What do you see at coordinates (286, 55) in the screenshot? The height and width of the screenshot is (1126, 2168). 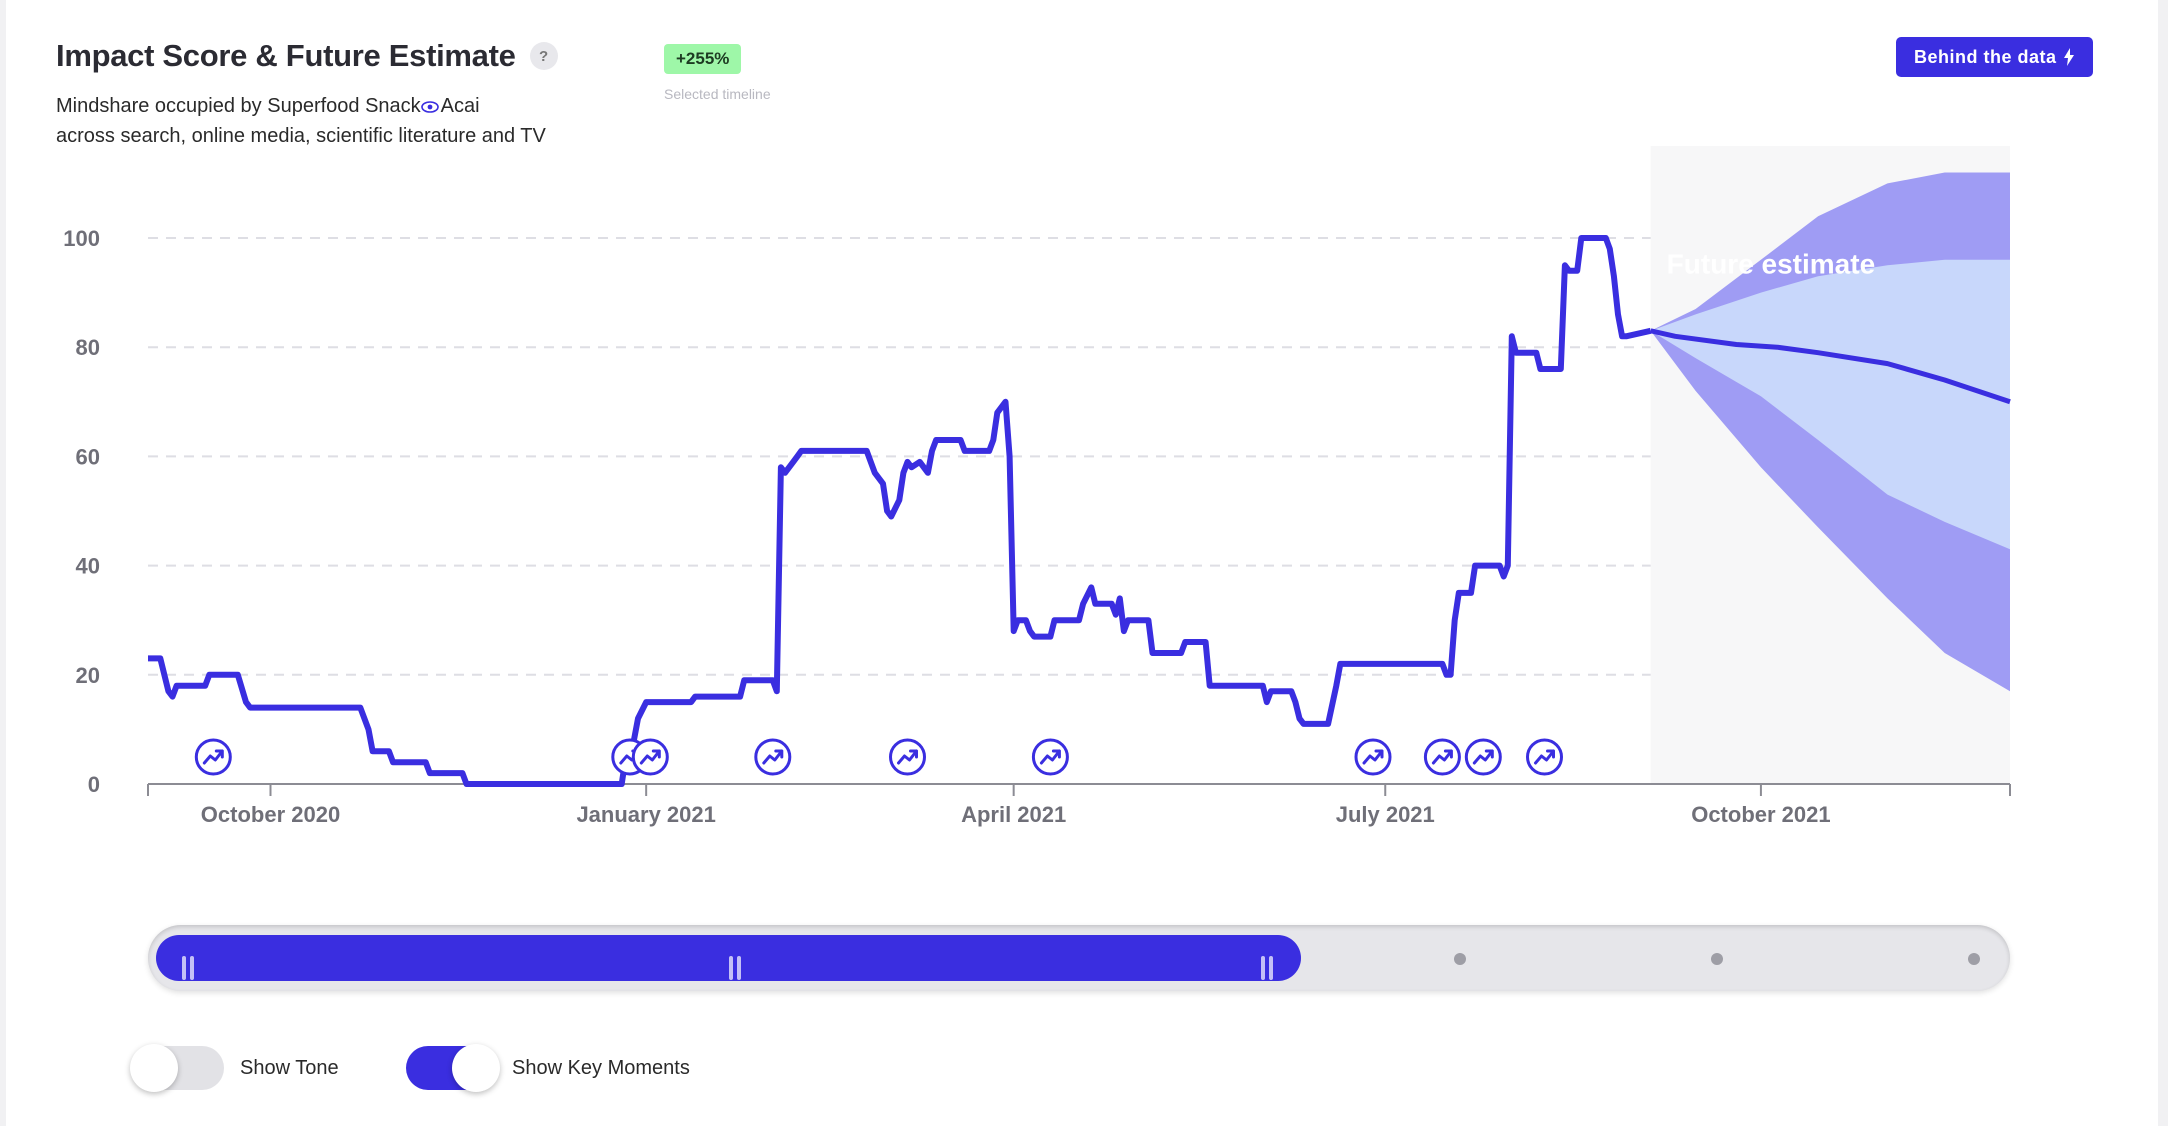 I see `page-title: Impact Score & Future Estimate` at bounding box center [286, 55].